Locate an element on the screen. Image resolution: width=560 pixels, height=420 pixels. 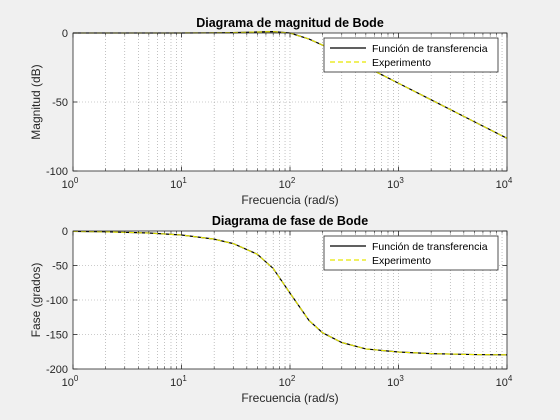
panel-1-title: Diagrama de fase de Bode is located at coordinates (290, 221).